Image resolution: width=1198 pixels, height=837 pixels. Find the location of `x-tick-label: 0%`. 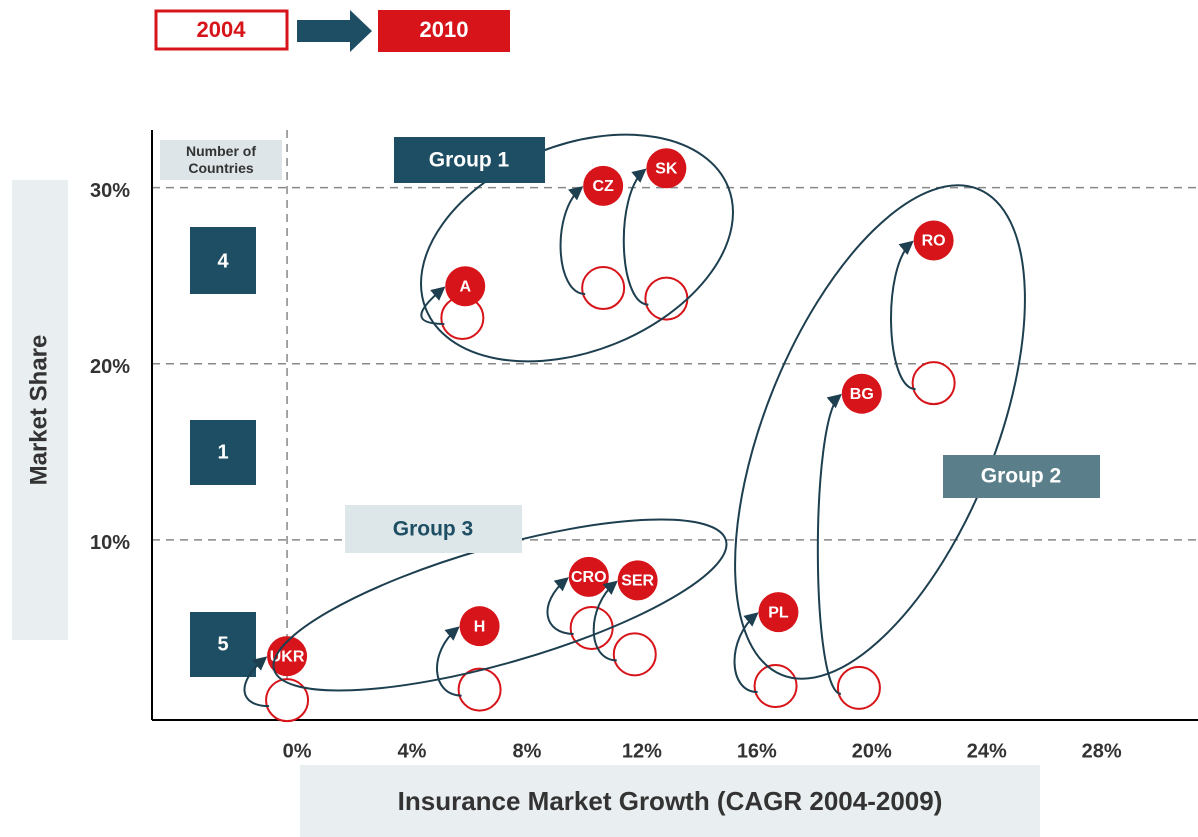

x-tick-label: 0% is located at coordinates (297, 751).